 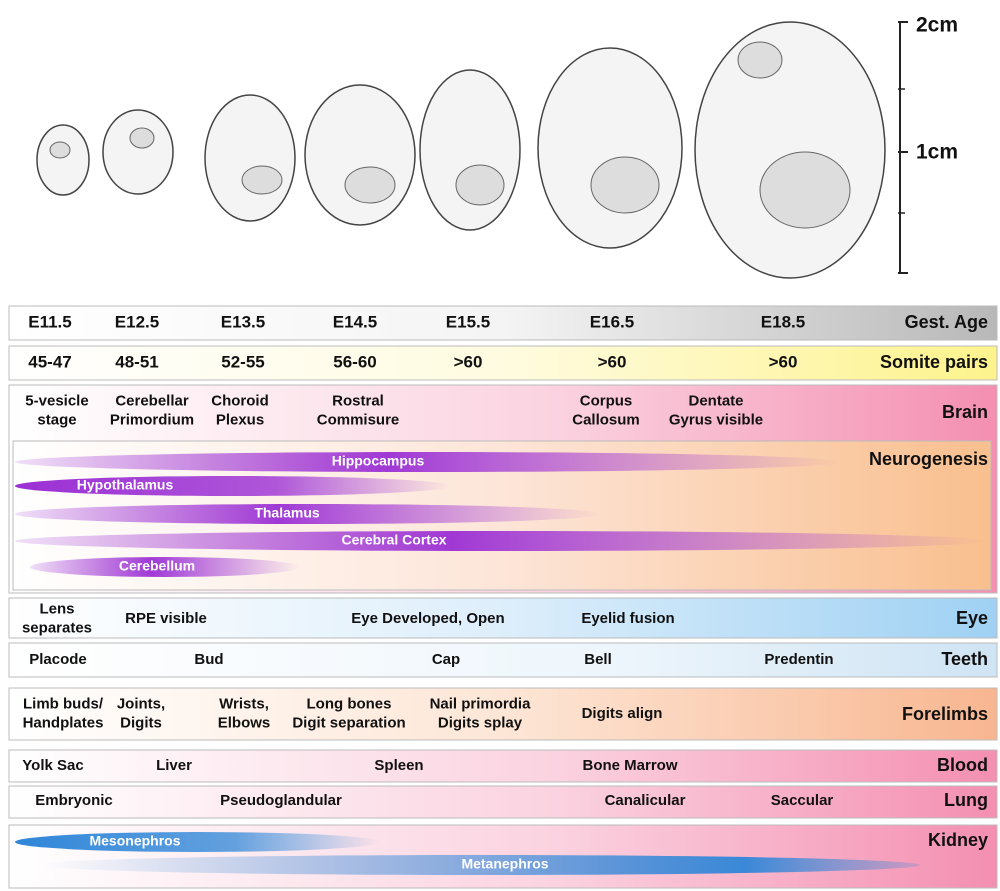 I want to click on row-title: Kidney, so click(x=958, y=840).